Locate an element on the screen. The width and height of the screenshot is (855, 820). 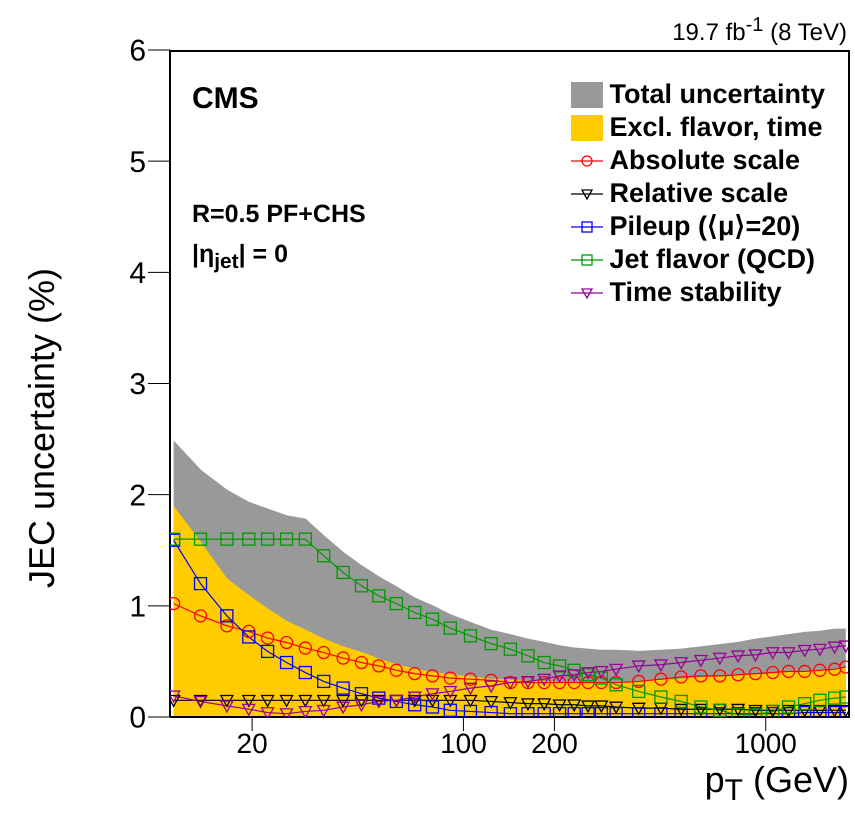
annotation: CMS is located at coordinates (225, 99).